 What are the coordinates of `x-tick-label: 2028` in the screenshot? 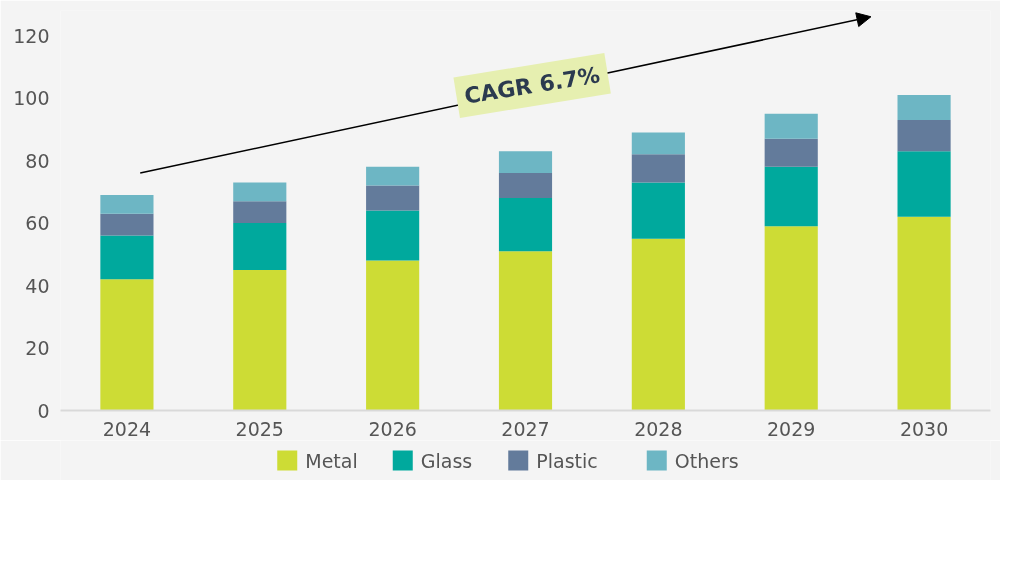 It's located at (658, 428).